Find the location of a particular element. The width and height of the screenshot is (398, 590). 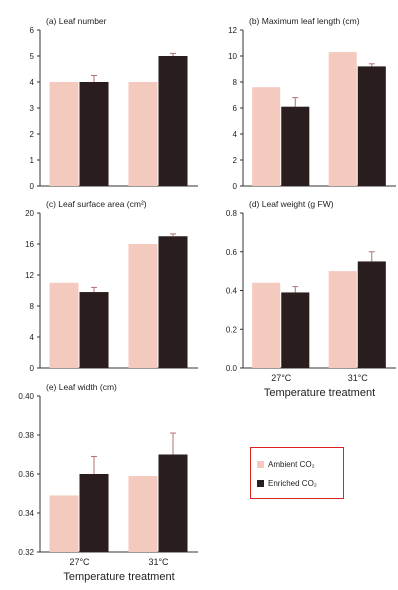

y-tick-label: 0.2 is located at coordinates (232, 329).